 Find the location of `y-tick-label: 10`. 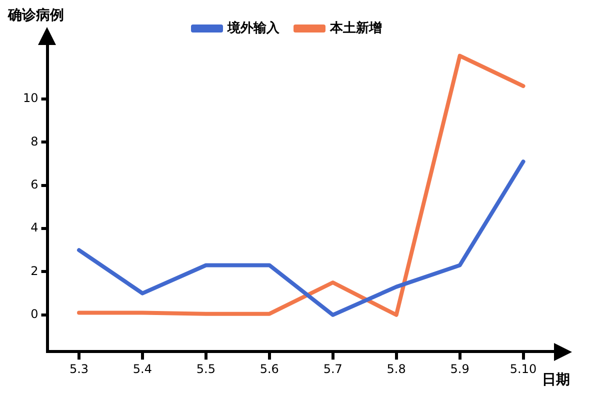

y-tick-label: 10 is located at coordinates (30, 98).